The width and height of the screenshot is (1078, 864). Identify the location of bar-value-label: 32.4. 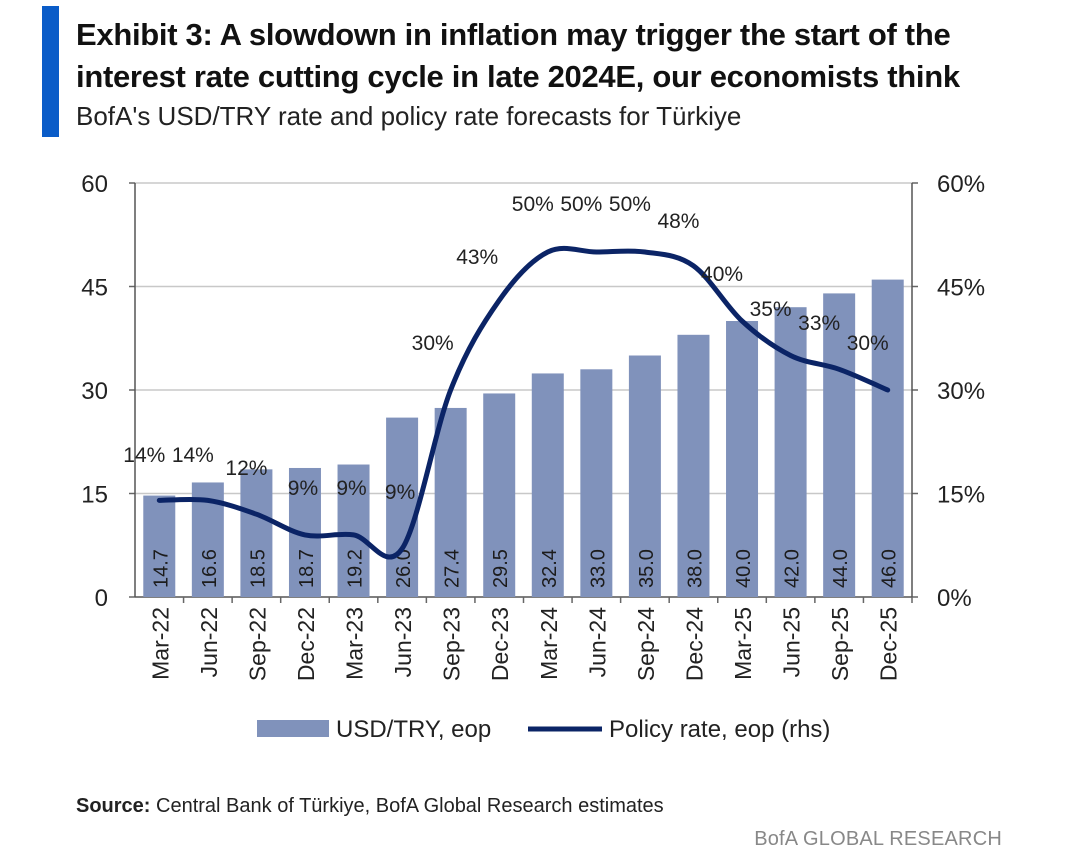
(550, 568).